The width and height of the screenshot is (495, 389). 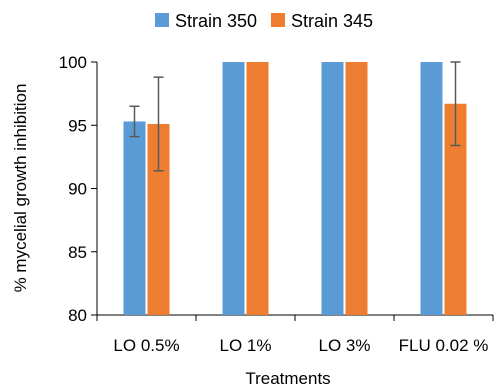 I want to click on x-axis-title: Treatments, so click(x=287, y=378).